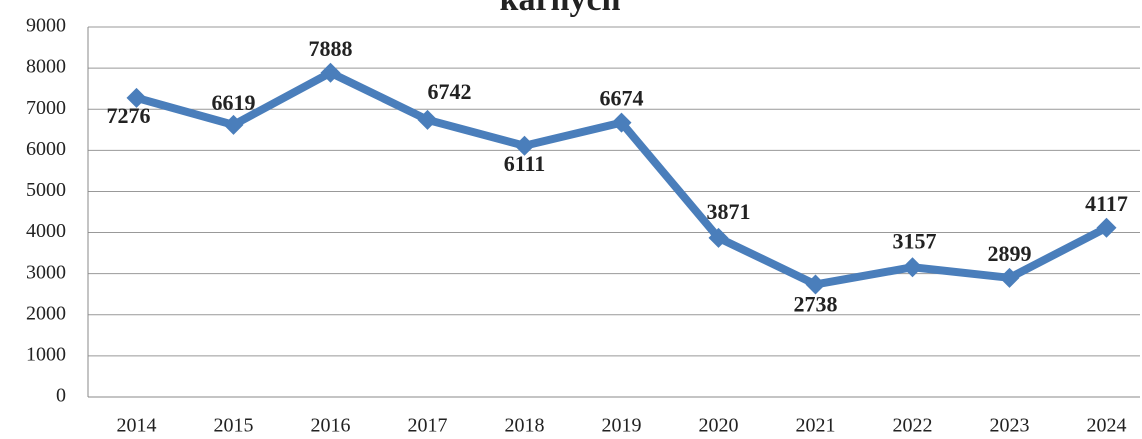  I want to click on data-label: 4117, so click(1106, 203).